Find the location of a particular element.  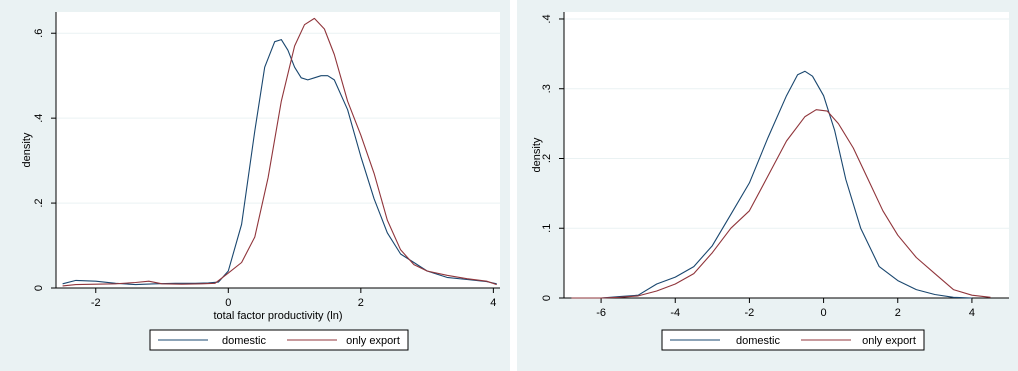

x-axis-title: total factor productivity (ln) is located at coordinates (278, 316).